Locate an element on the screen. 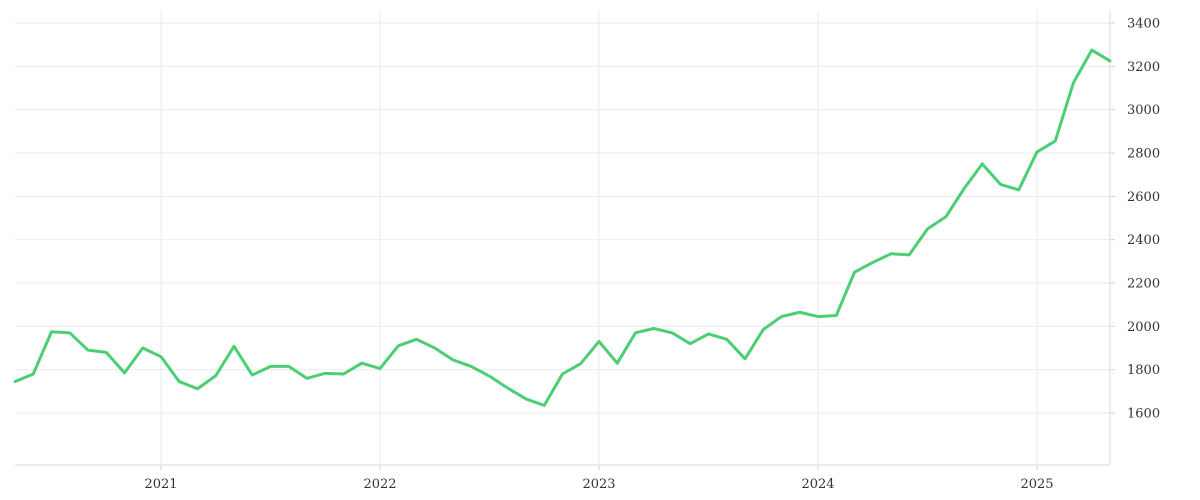  y-axis-tick-labels: 1600 1800 2000 2200 2400 2600 2800 3000 3200 3400 is located at coordinates (1143, 219).